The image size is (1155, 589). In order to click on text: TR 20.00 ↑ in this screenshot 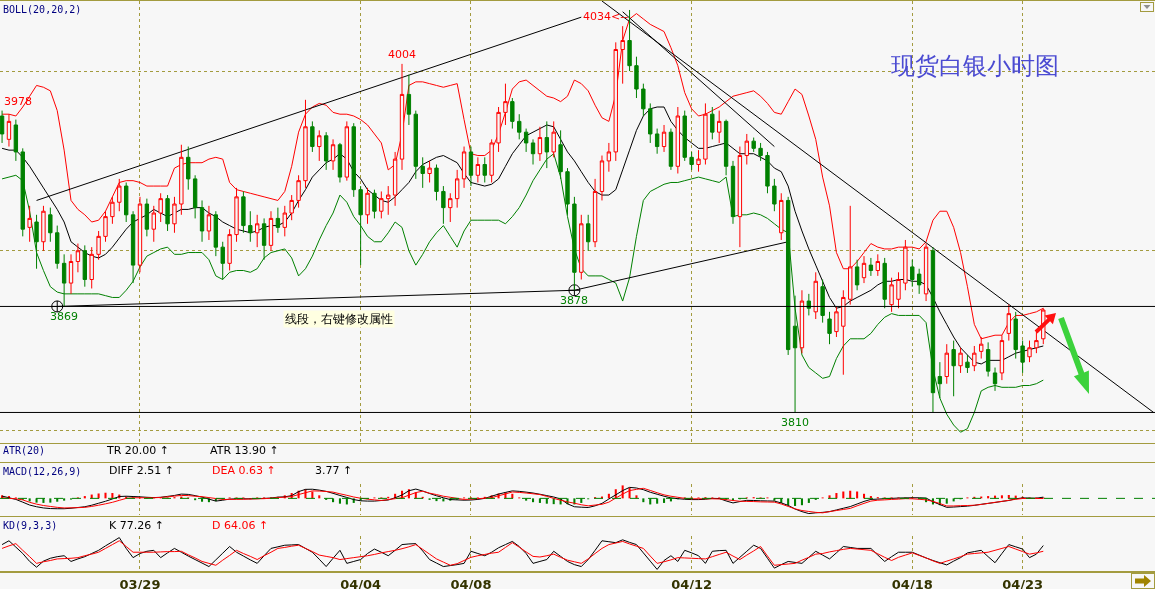, I will do `click(138, 451)`.